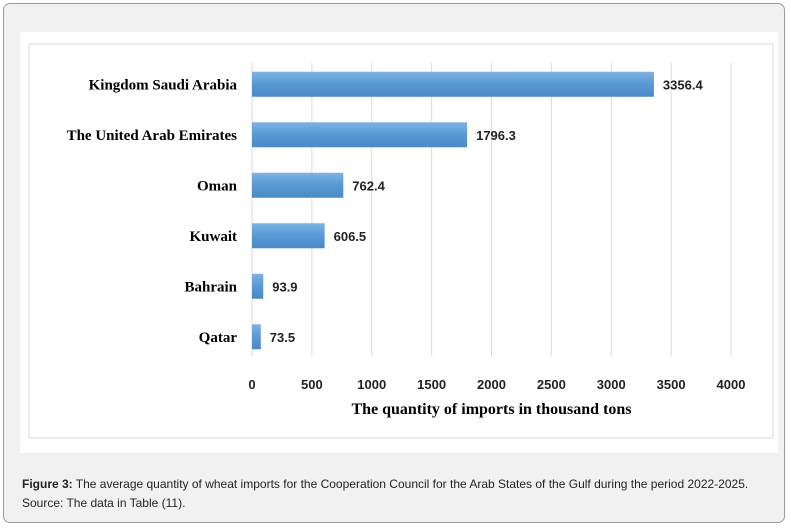 This screenshot has height=530, width=791. Describe the element at coordinates (47, 484) in the screenshot. I see `figure-label: Figure 3:` at that location.